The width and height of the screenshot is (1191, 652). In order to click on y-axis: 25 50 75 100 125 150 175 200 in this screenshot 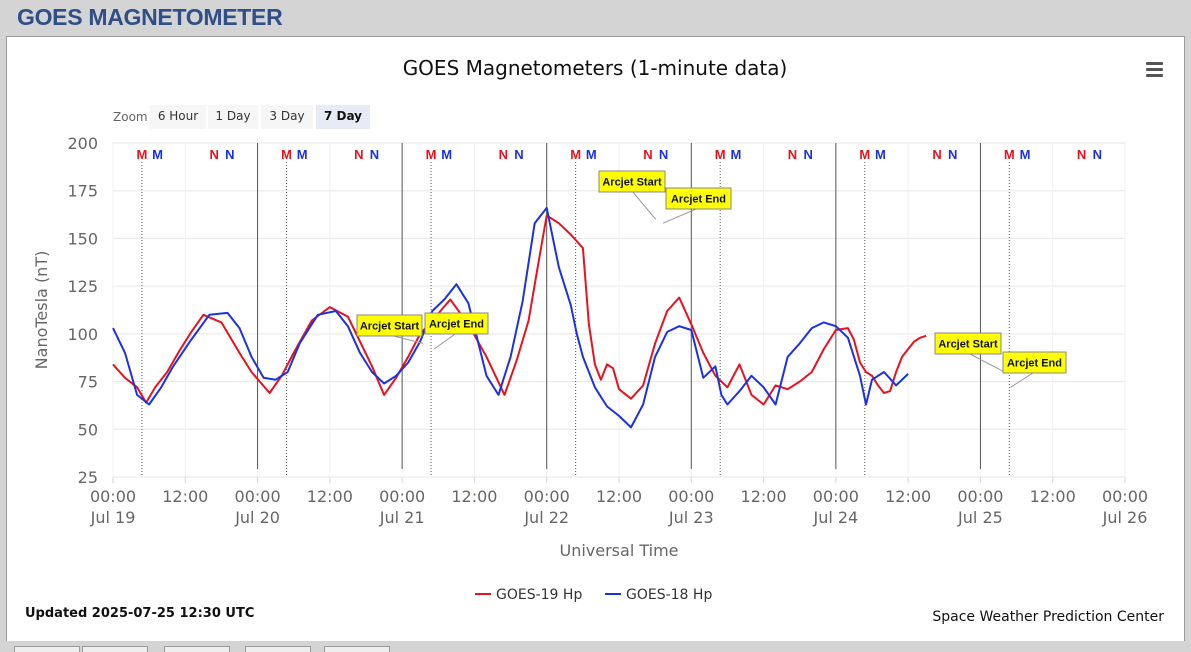, I will do `click(82, 310)`.